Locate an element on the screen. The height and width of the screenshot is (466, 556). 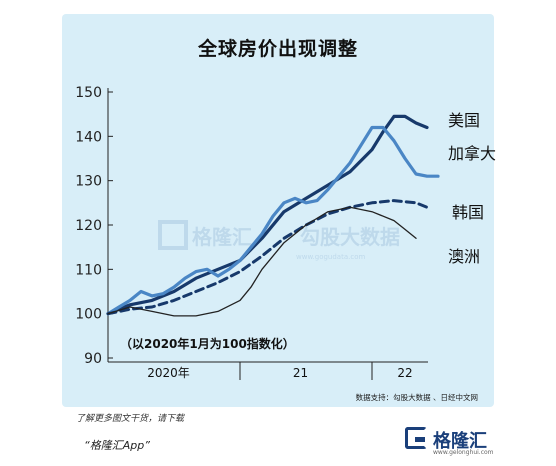
y-tick-label: 140 is located at coordinates (88, 137).